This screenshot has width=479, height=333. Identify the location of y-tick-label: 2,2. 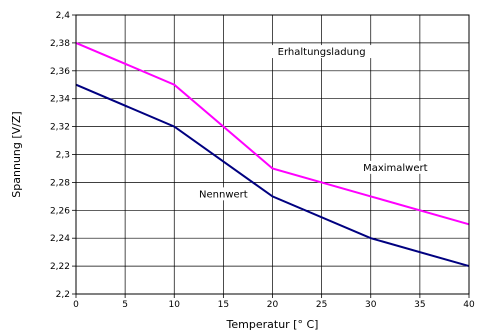
(63, 295).